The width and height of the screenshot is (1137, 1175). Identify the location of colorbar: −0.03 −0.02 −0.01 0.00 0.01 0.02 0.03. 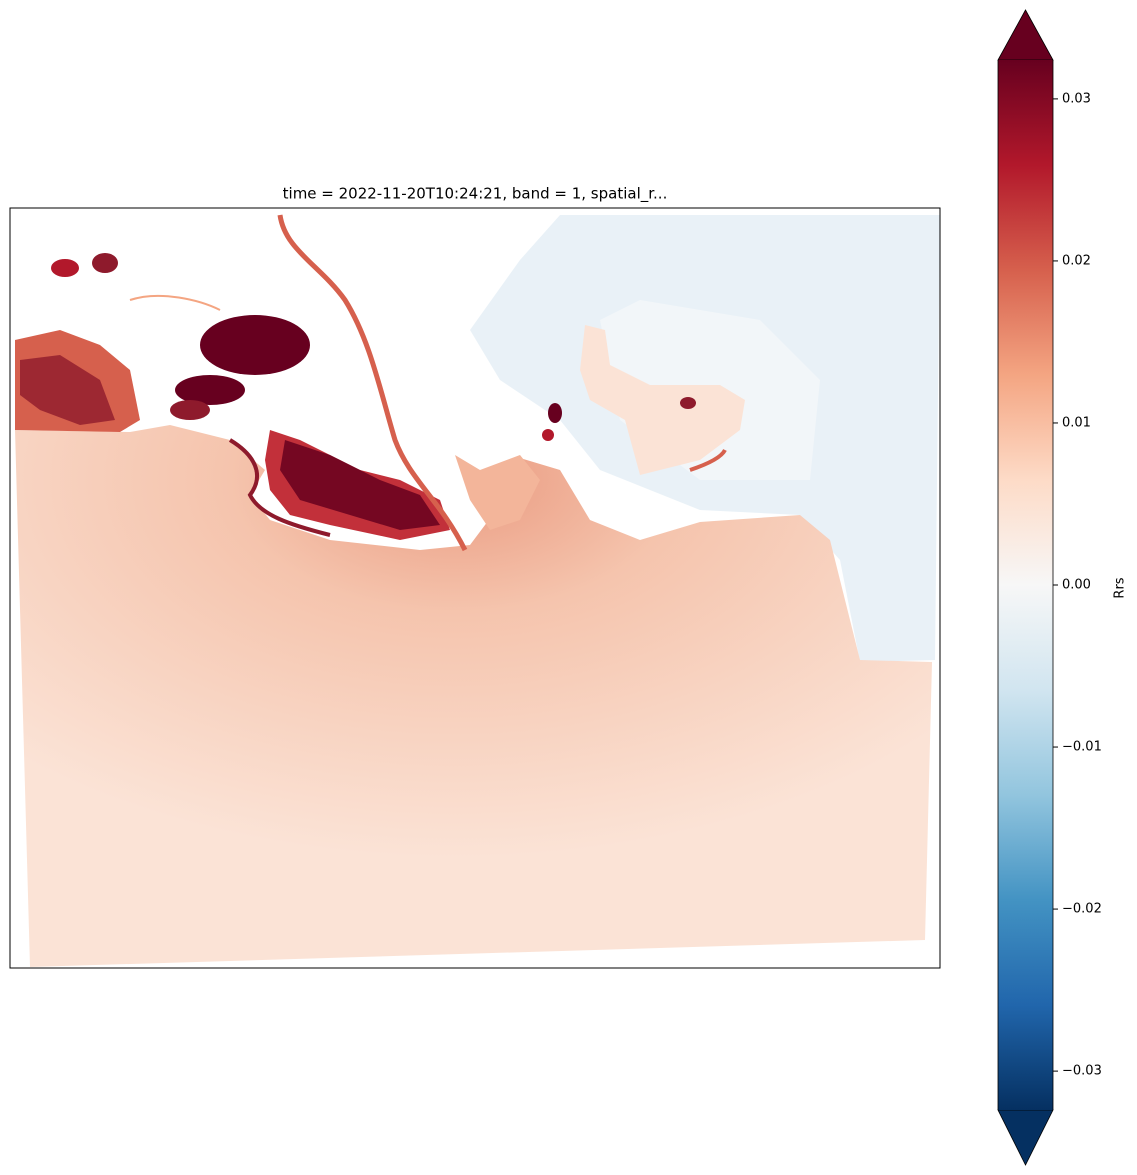
(1049, 587).